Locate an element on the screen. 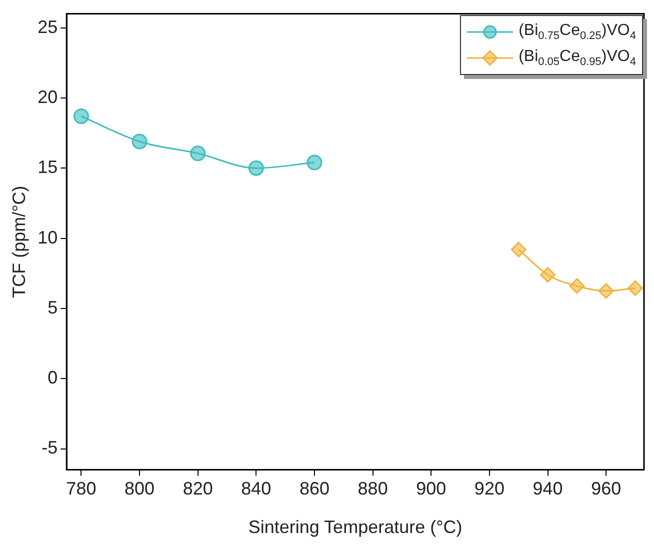 Image resolution: width=654 pixels, height=548 pixels. x-tick-label: 860 is located at coordinates (314, 488).